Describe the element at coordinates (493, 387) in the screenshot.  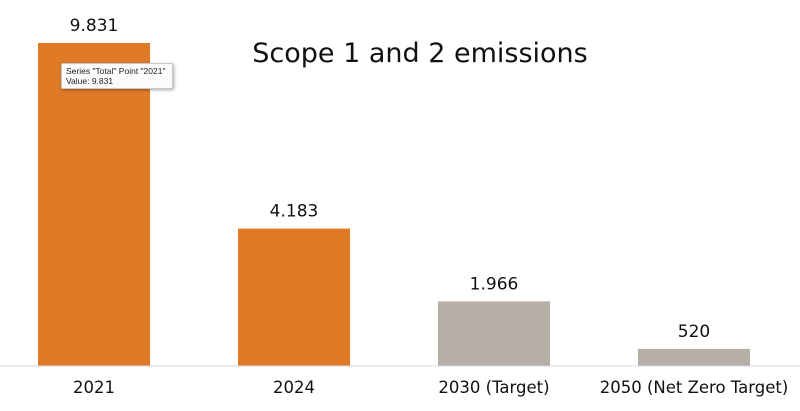
I see `x-tick-label: 2030 (Target)` at that location.